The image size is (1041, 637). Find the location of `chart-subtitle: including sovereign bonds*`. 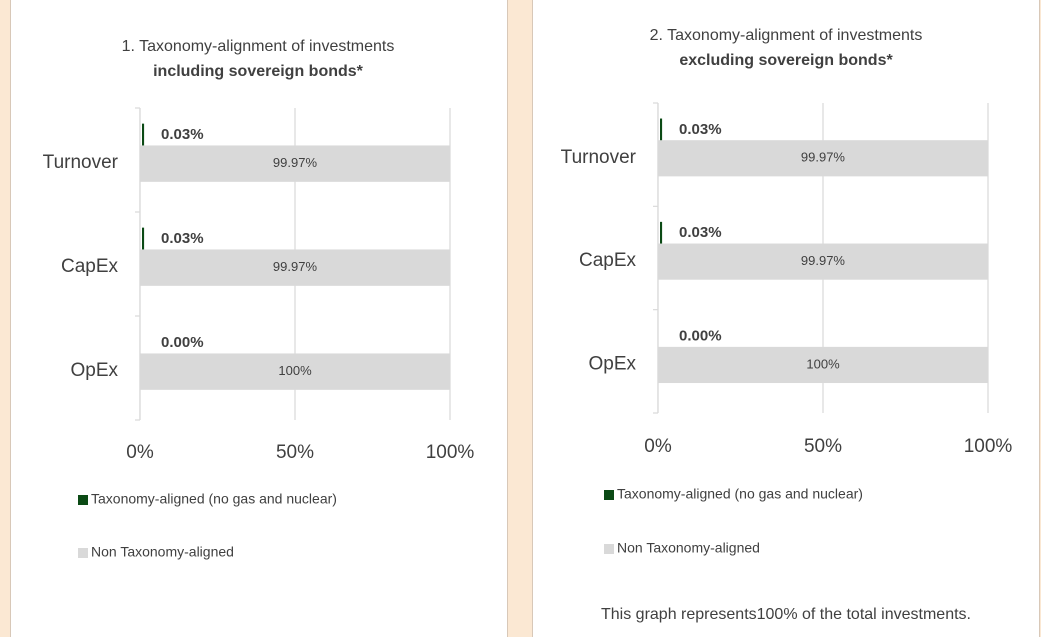

chart-subtitle: including sovereign bonds* is located at coordinates (258, 71).